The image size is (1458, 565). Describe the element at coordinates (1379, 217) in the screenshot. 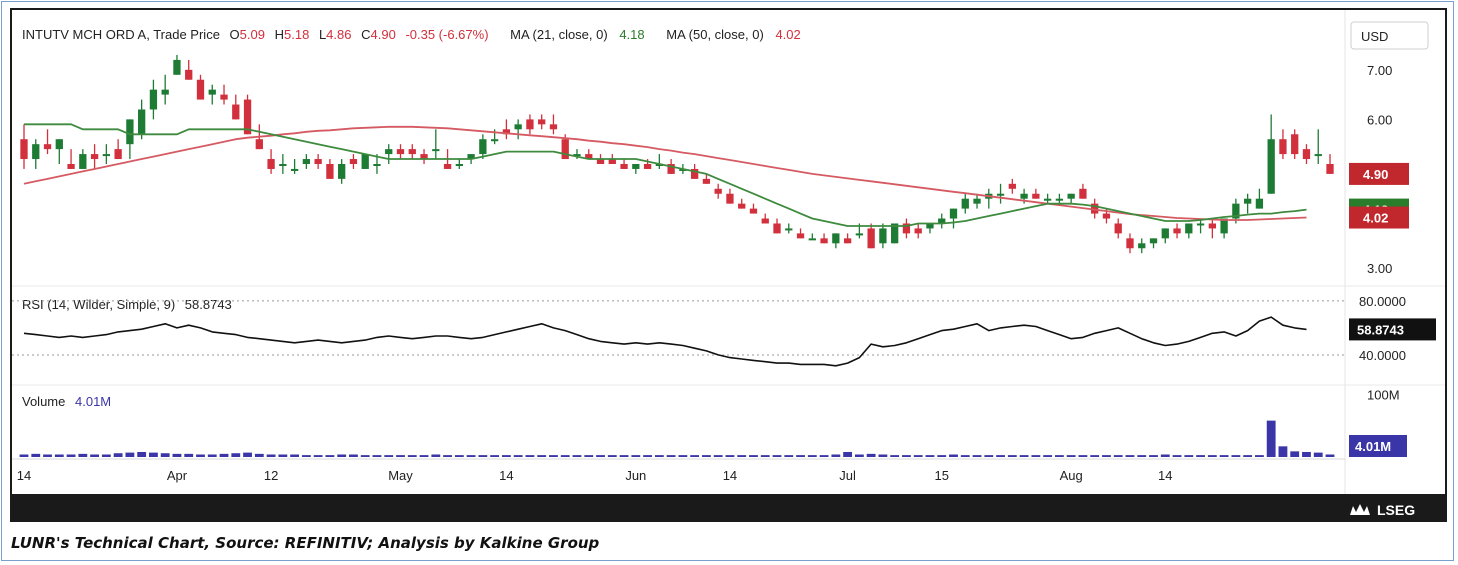

I see `price-badge` at that location.